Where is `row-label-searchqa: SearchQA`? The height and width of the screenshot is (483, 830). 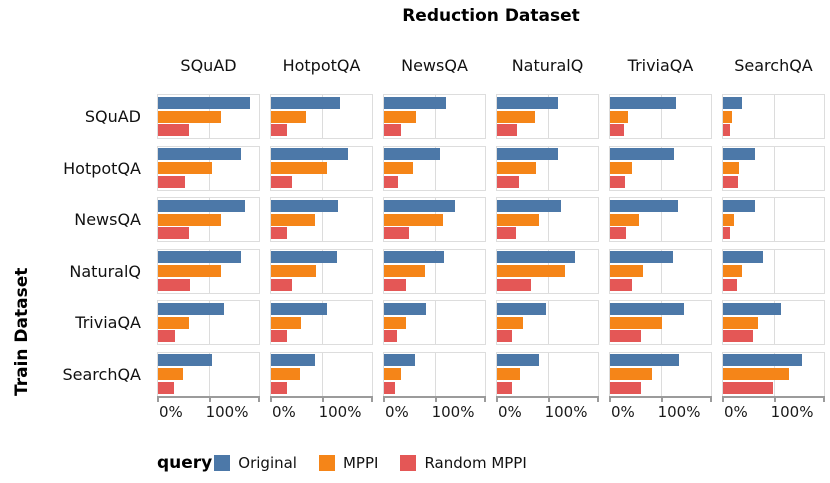
row-label-searchqa: SearchQA is located at coordinates (101, 374).